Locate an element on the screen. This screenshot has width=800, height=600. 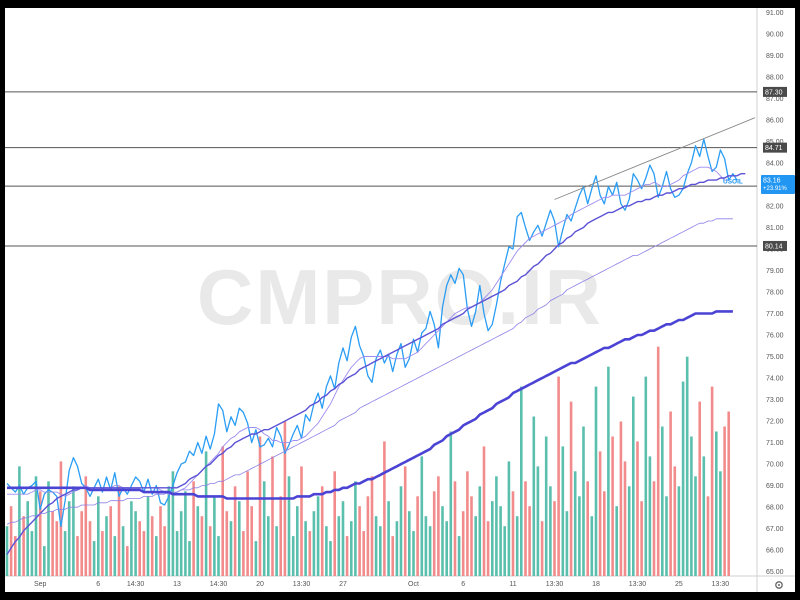
watermark-text: CMPRO.IR is located at coordinates (400, 297).